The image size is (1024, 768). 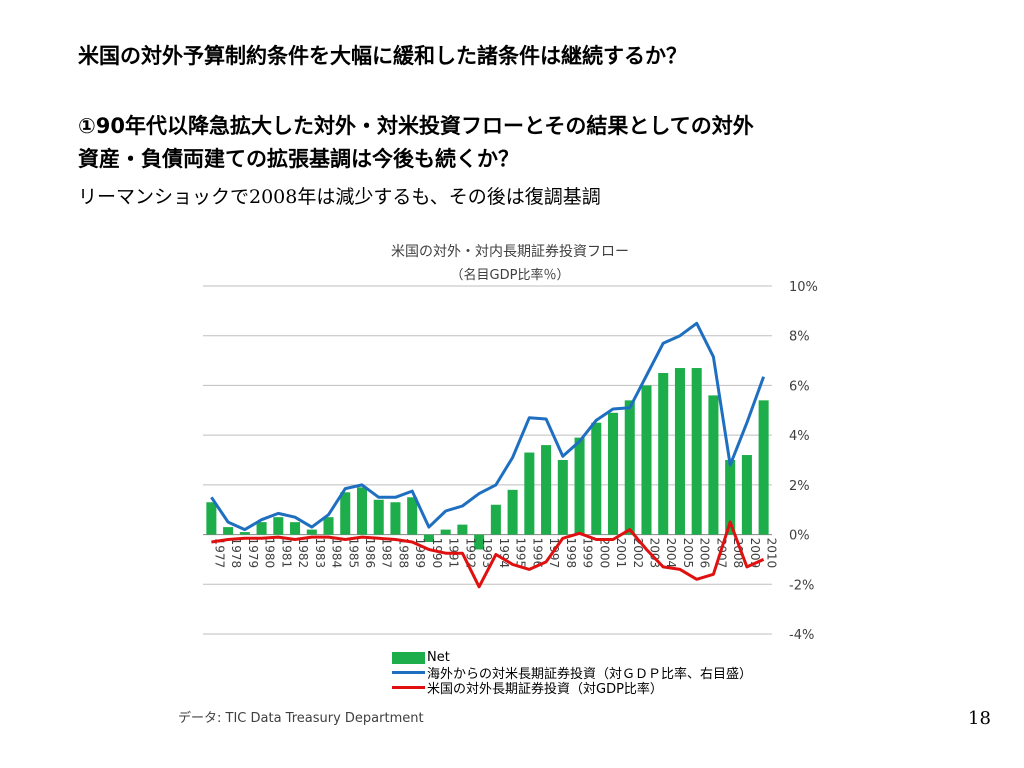 I want to click on series-line-outflow, so click(x=488, y=554).